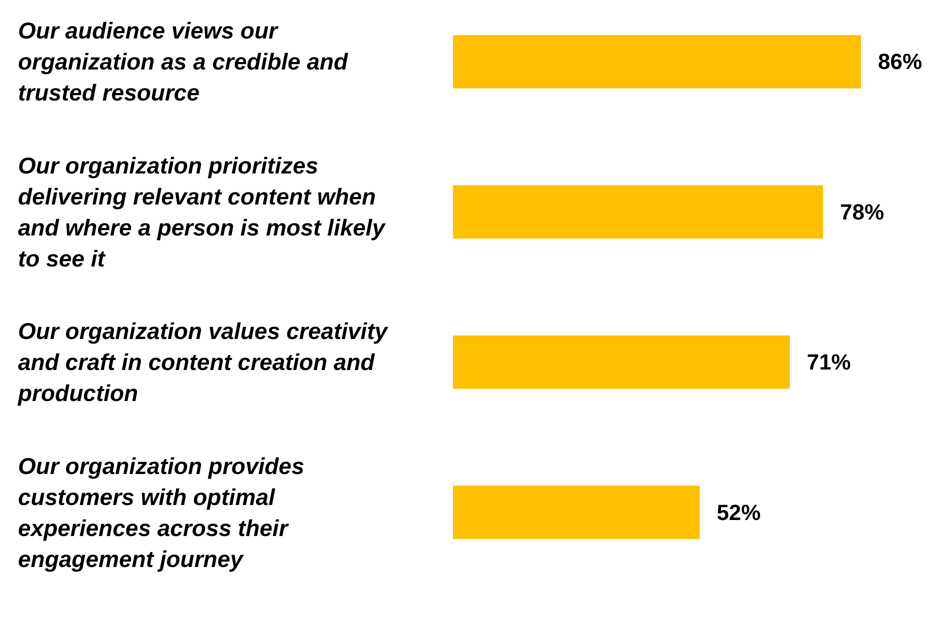 The height and width of the screenshot is (630, 950). Describe the element at coordinates (828, 362) in the screenshot. I see `data-label: 71%` at that location.